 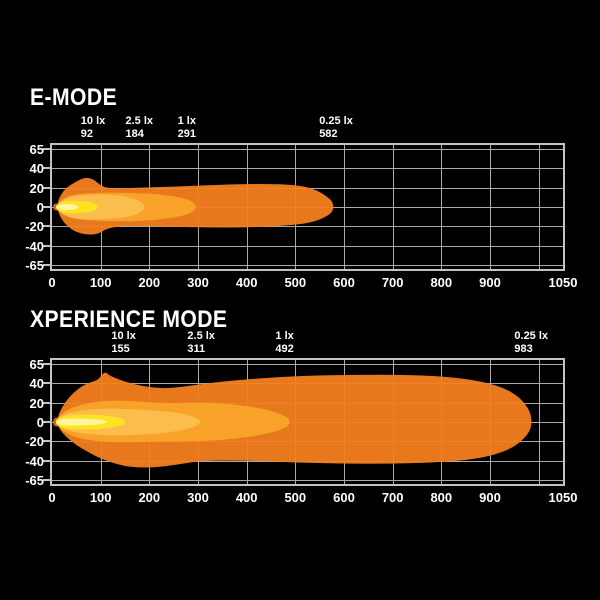 I want to click on lux-distance: 291, so click(x=186, y=134).